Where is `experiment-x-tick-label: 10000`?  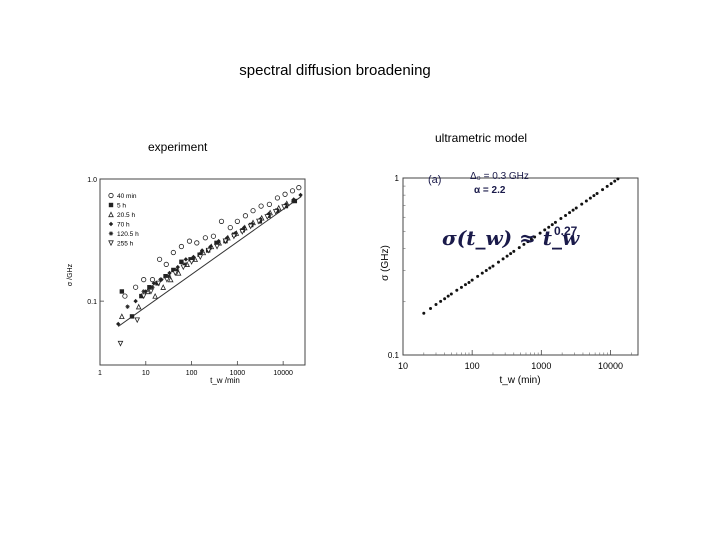 experiment-x-tick-label: 10000 is located at coordinates (283, 373).